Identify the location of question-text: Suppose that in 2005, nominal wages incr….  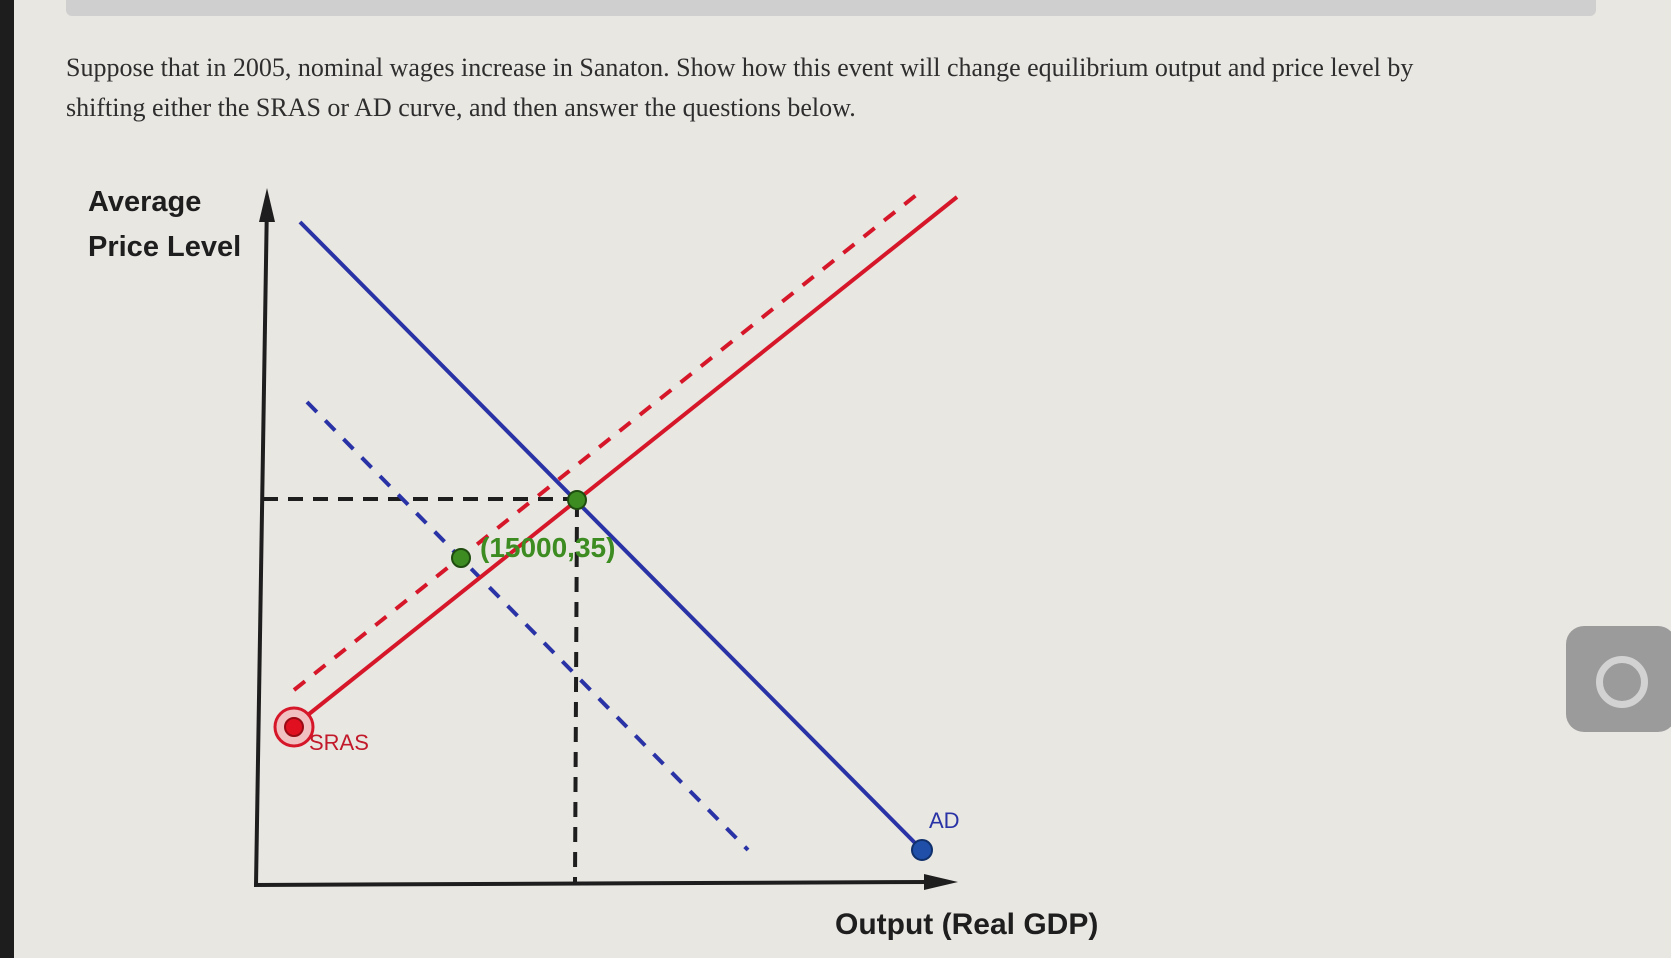
(811, 88).